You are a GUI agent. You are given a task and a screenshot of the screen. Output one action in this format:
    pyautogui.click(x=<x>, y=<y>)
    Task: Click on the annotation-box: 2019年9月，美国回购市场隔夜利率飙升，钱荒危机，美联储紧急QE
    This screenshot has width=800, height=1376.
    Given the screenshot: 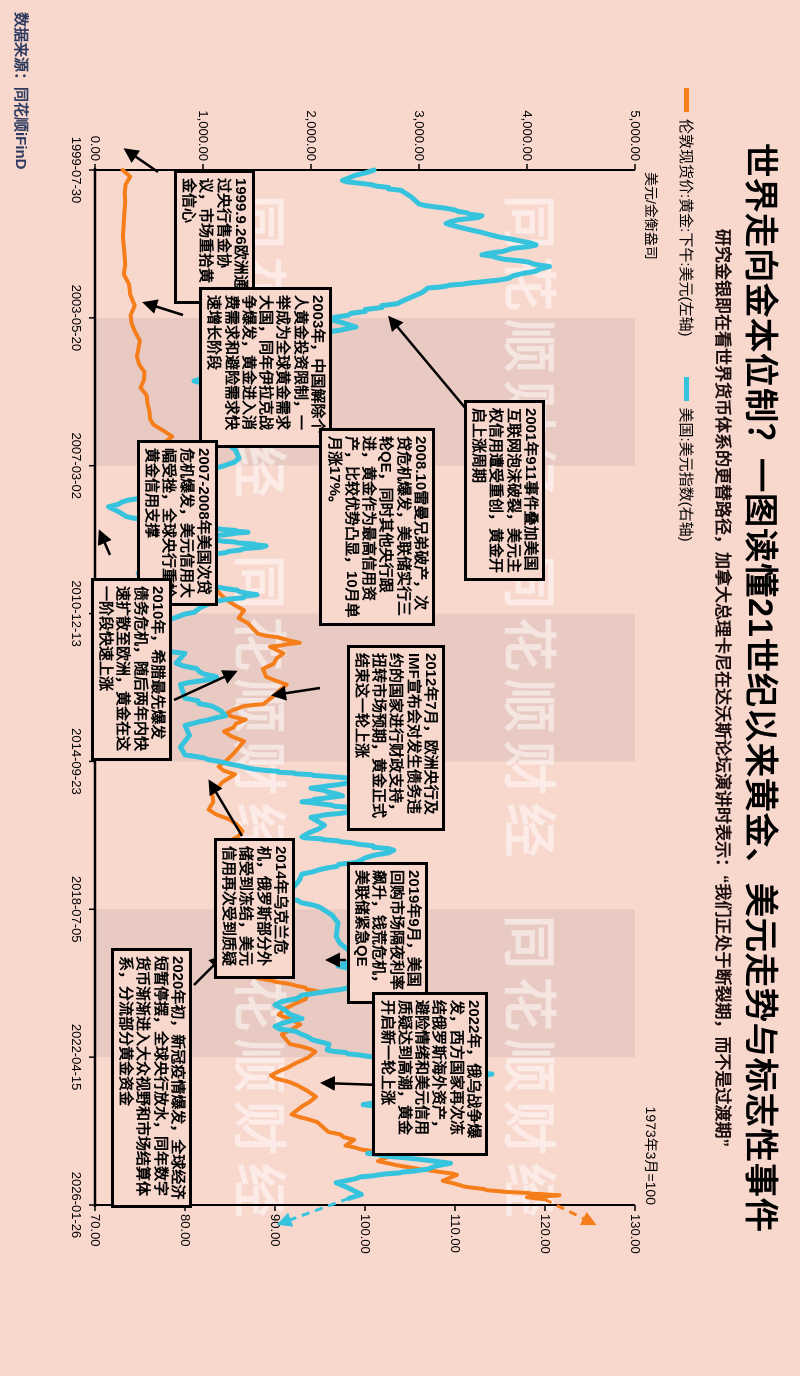 What is the action you would take?
    pyautogui.click(x=387, y=933)
    